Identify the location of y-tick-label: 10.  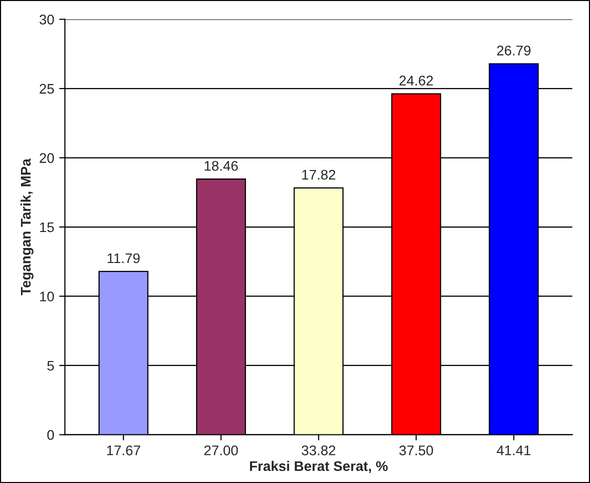
(47, 297).